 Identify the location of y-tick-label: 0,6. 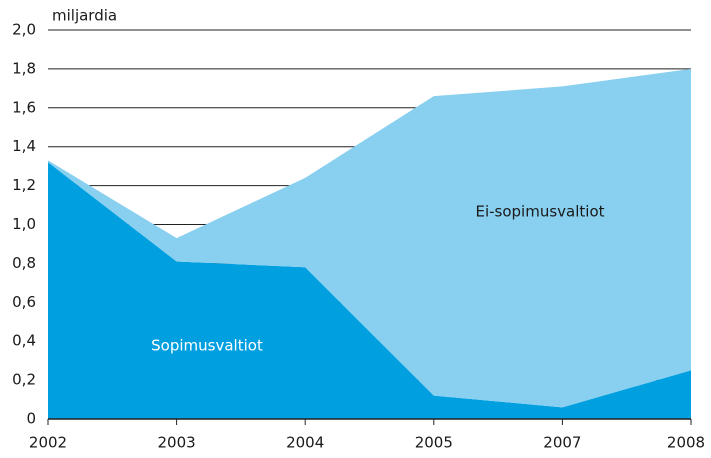
(24, 302).